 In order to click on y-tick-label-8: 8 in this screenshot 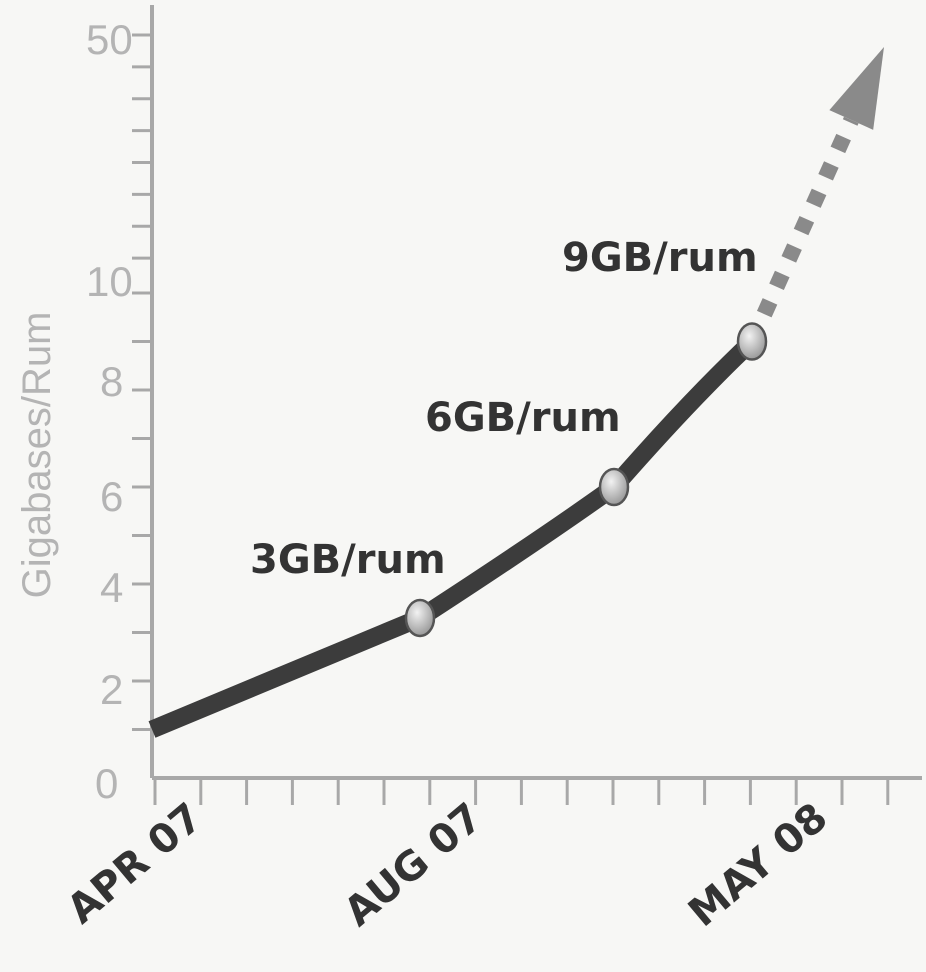, I will do `click(111, 381)`.